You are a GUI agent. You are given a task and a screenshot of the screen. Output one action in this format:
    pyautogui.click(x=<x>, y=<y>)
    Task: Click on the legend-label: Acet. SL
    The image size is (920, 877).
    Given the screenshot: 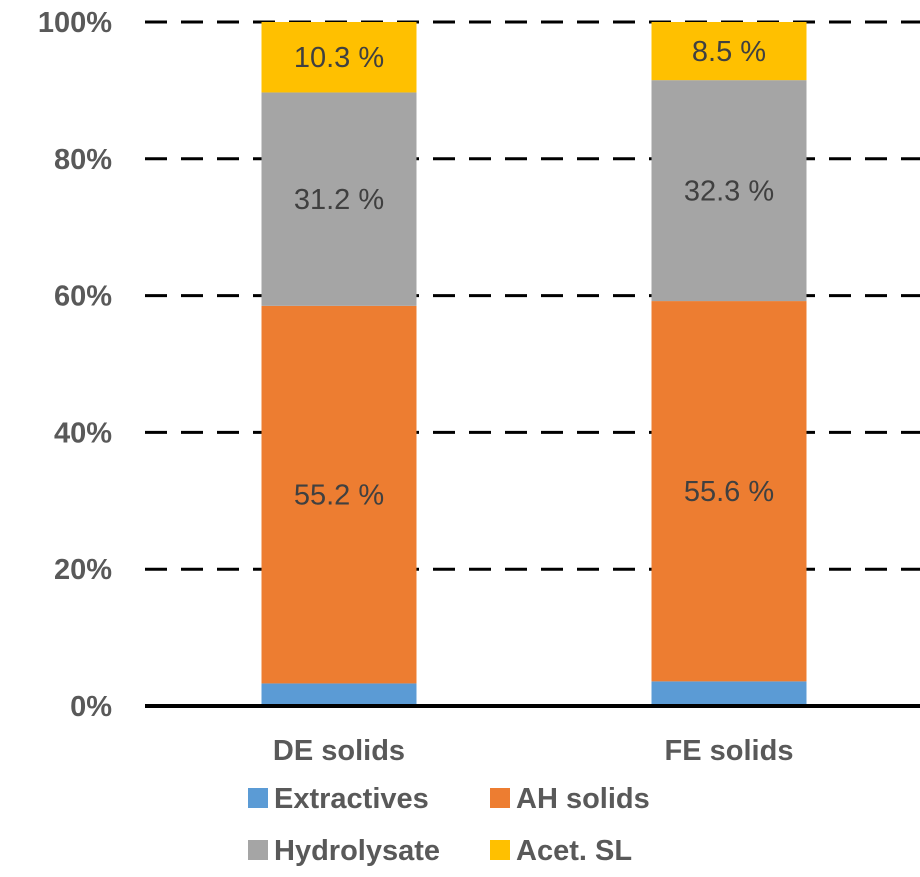 What is the action you would take?
    pyautogui.click(x=574, y=851)
    